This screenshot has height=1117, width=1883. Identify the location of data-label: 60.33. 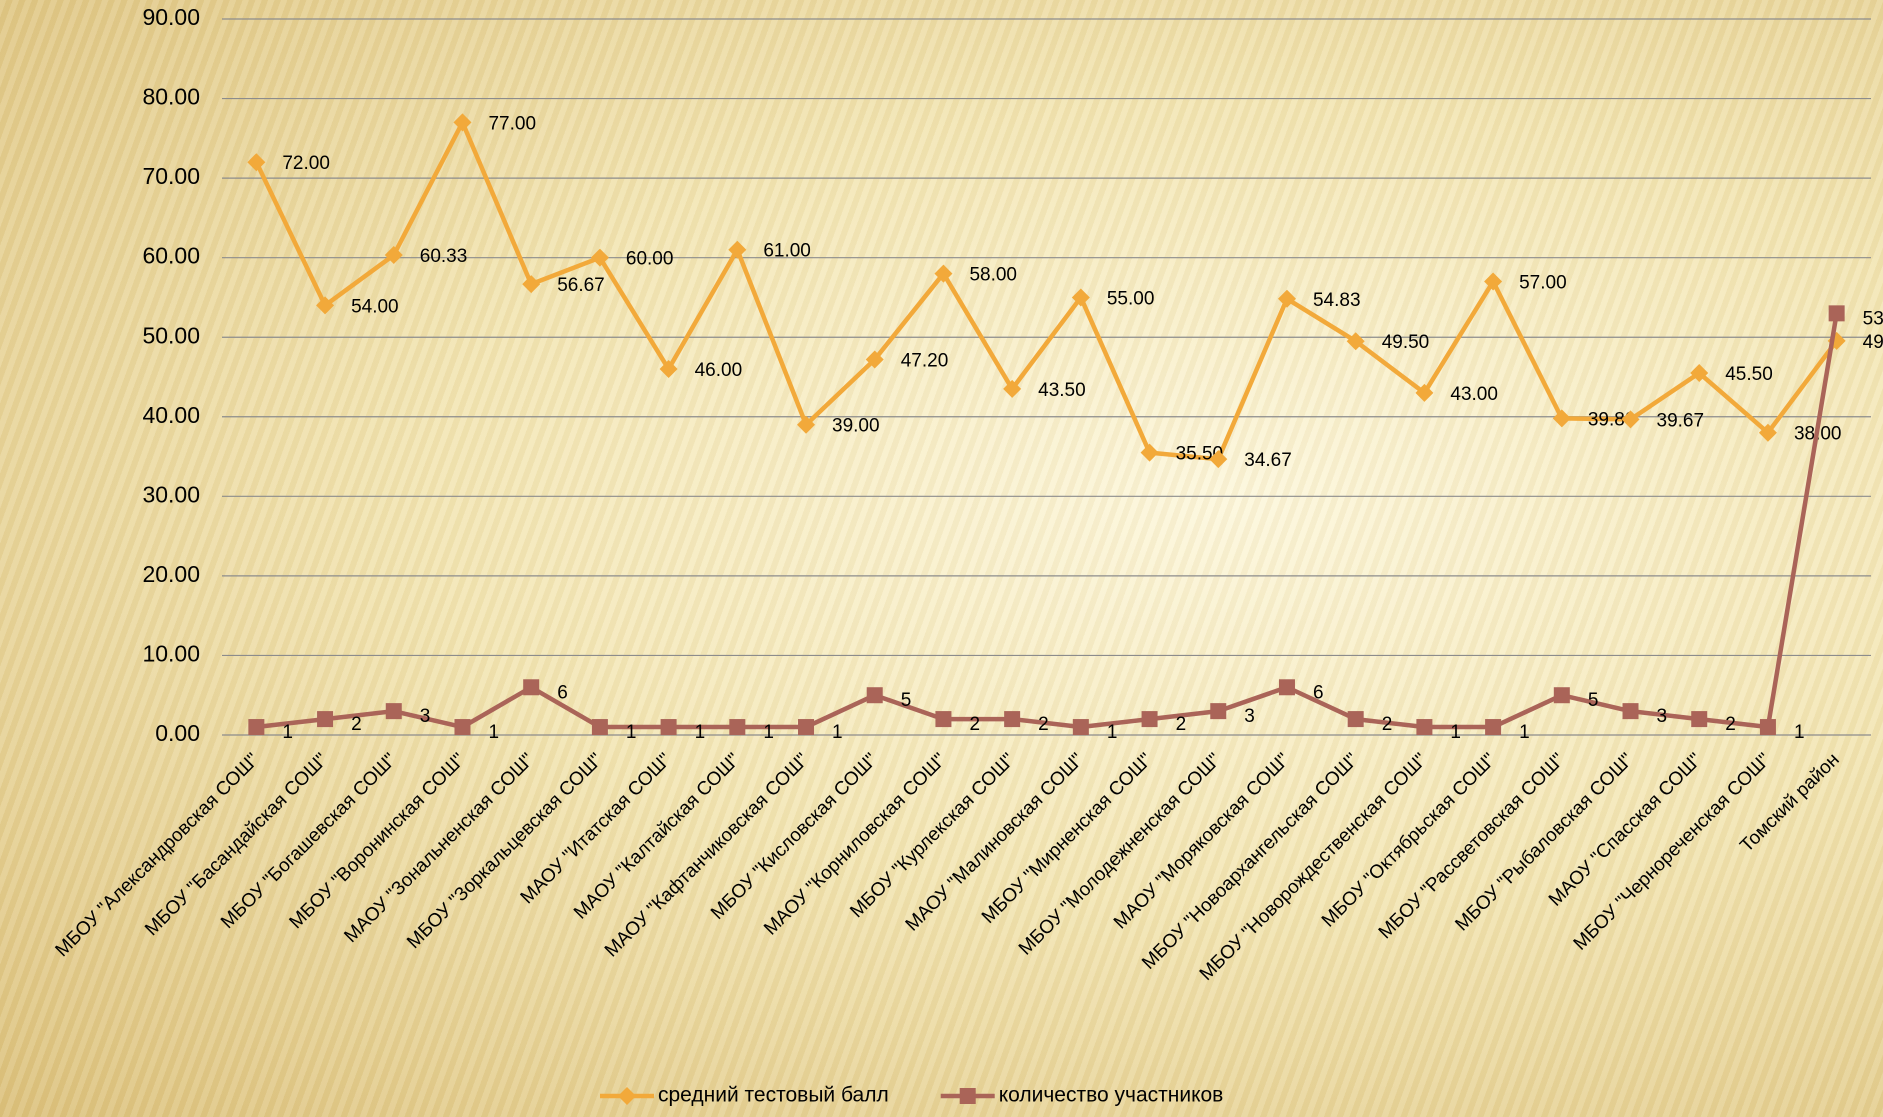
(444, 256).